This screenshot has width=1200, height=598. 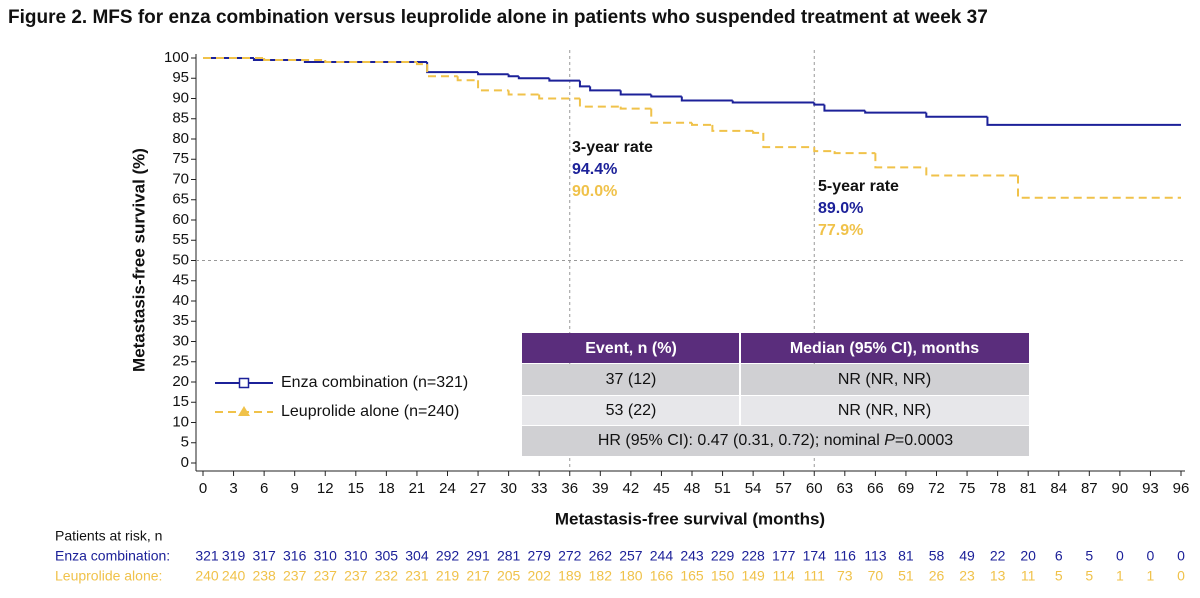 What do you see at coordinates (889, 440) in the screenshot?
I see `hr-part: P` at bounding box center [889, 440].